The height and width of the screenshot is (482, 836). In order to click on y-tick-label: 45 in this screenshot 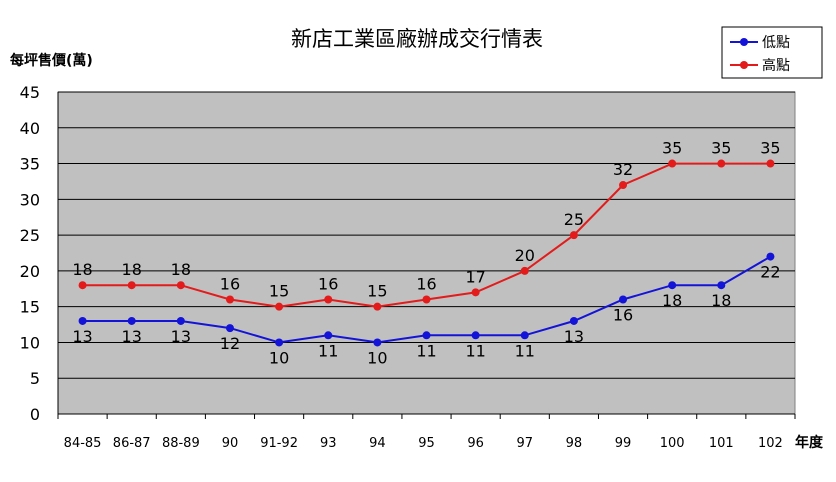, I will do `click(30, 92)`.